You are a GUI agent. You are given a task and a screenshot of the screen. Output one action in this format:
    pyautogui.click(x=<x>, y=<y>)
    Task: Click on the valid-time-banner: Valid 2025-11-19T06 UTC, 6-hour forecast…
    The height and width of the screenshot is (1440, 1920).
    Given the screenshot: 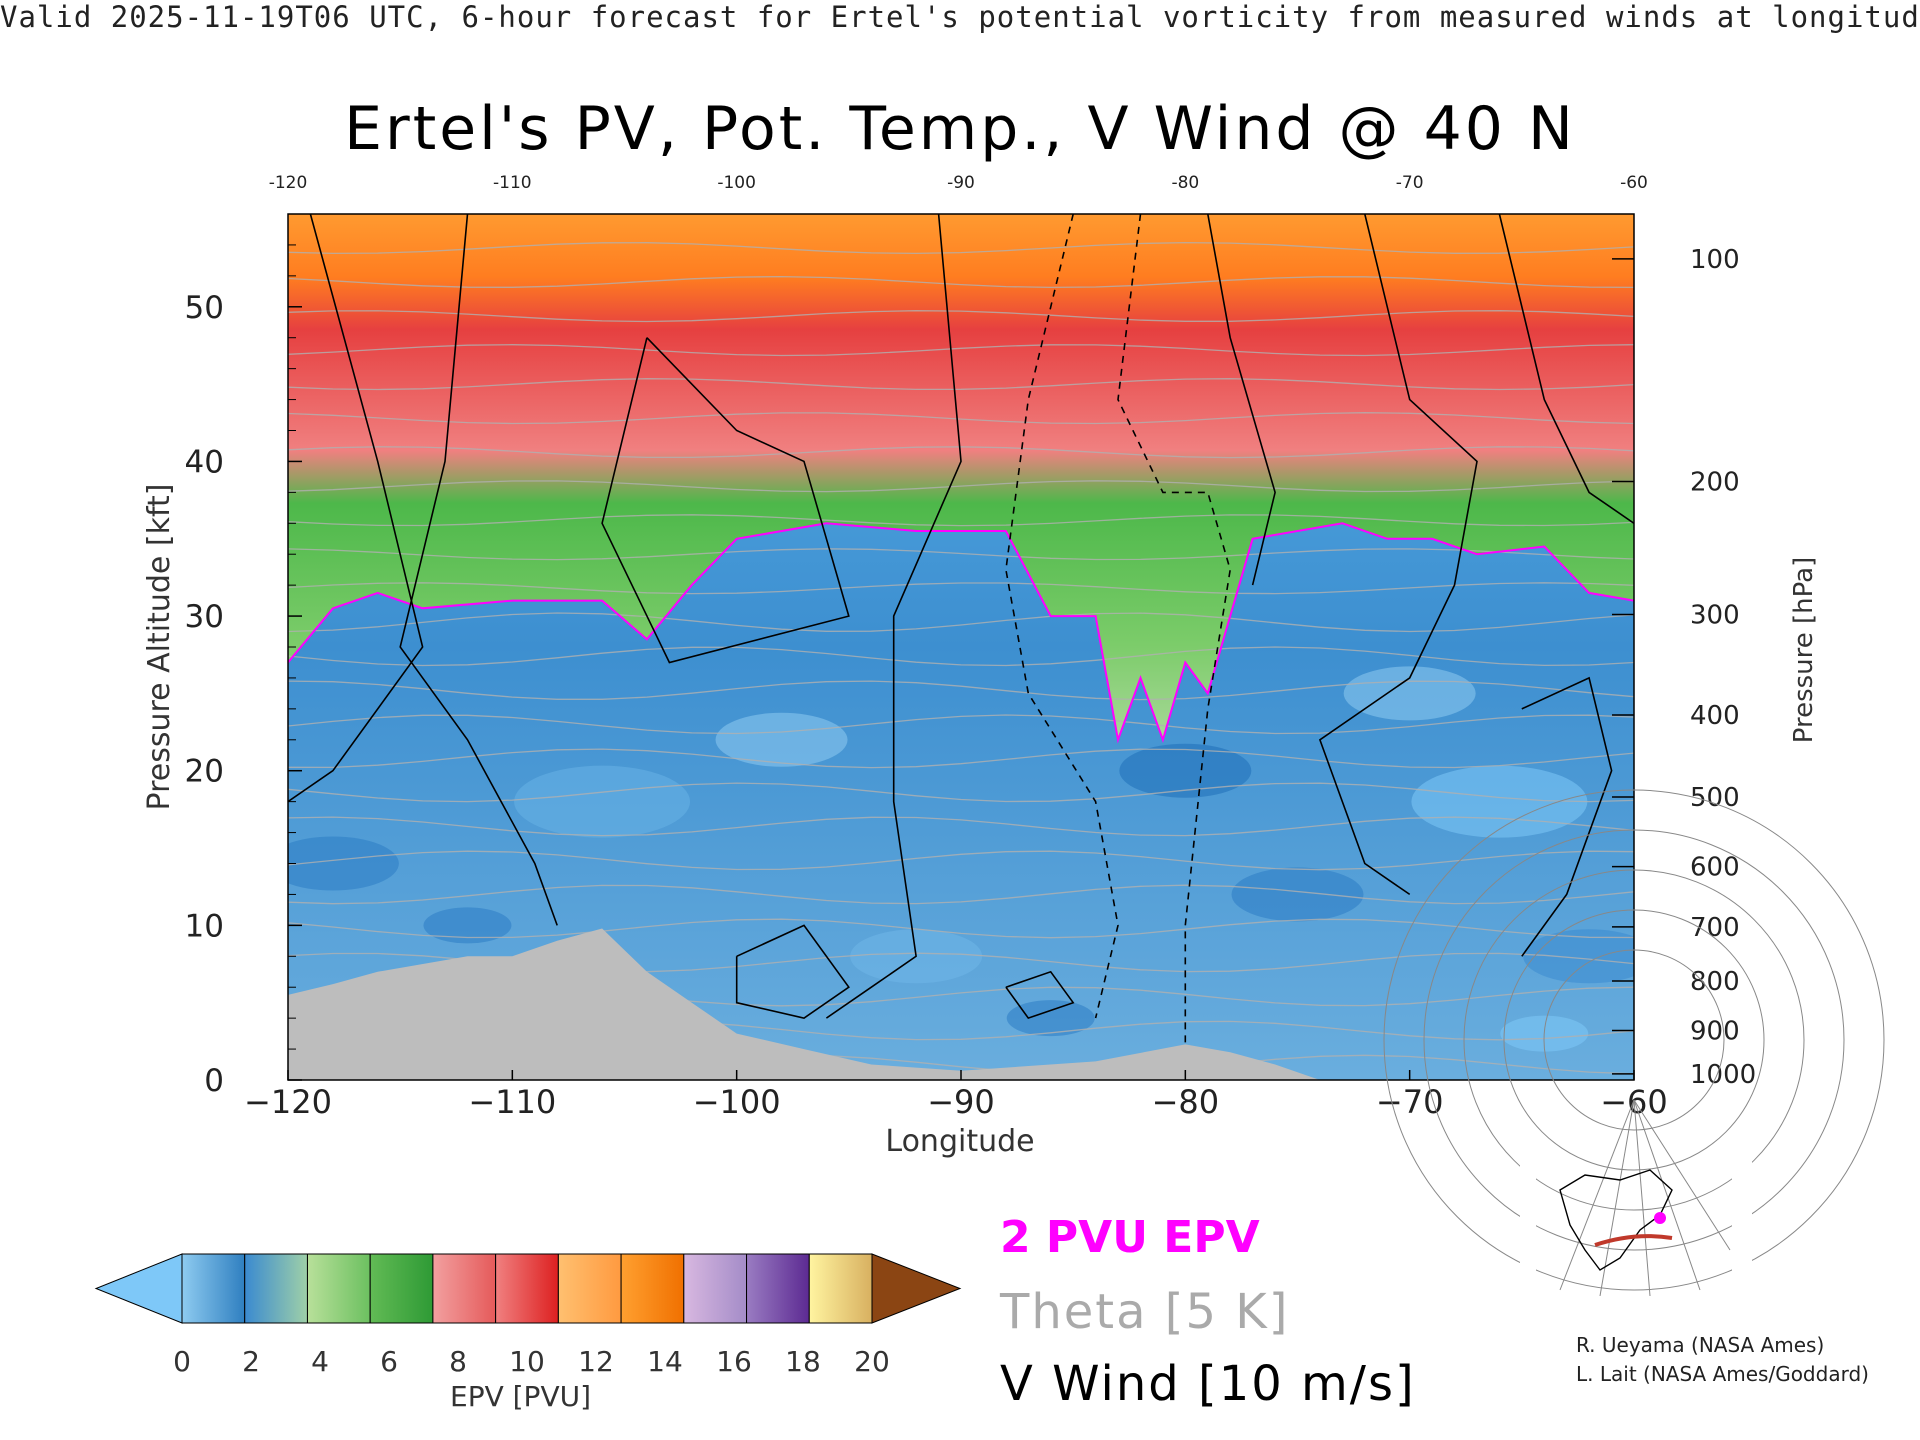 What is the action you would take?
    pyautogui.click(x=960, y=17)
    